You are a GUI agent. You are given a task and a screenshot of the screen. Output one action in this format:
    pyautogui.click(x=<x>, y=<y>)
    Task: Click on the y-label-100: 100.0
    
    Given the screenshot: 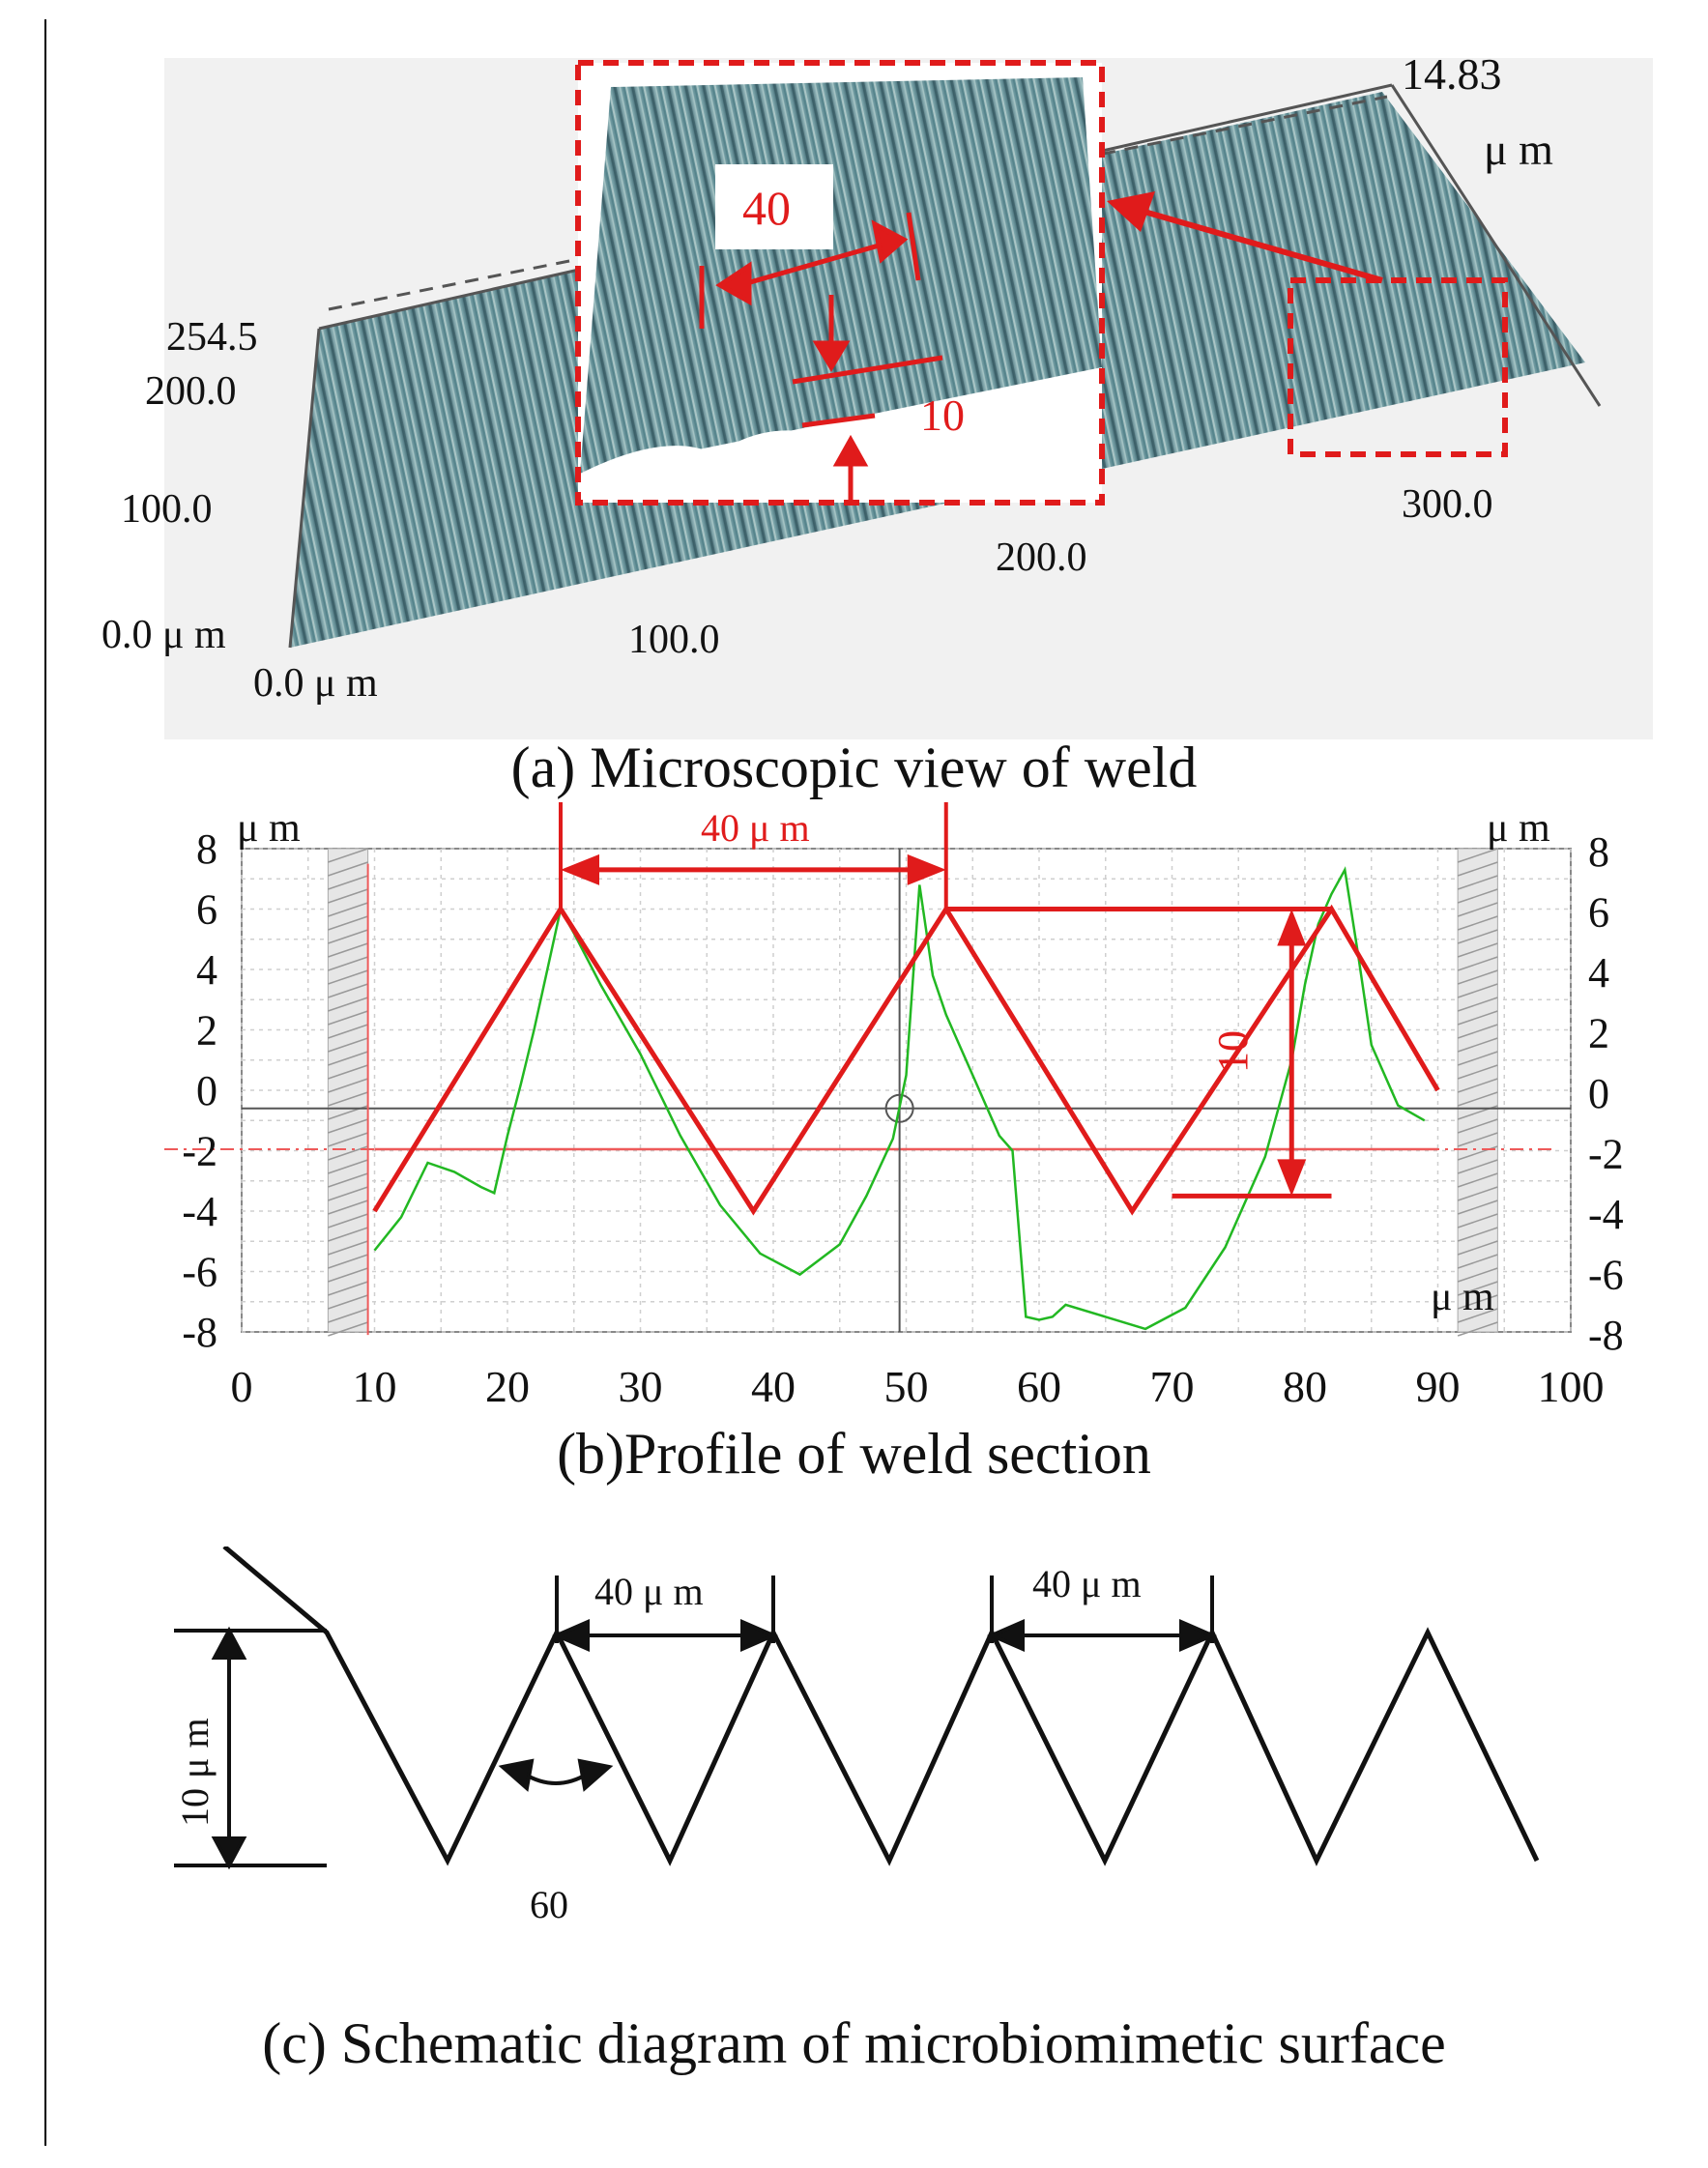 What is the action you would take?
    pyautogui.click(x=167, y=509)
    